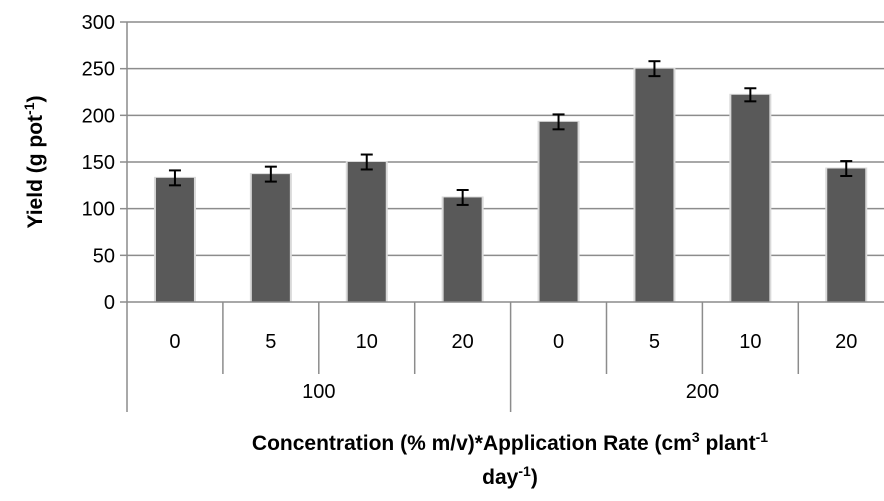  What do you see at coordinates (654, 342) in the screenshot?
I see `x-category-label-5: 5` at bounding box center [654, 342].